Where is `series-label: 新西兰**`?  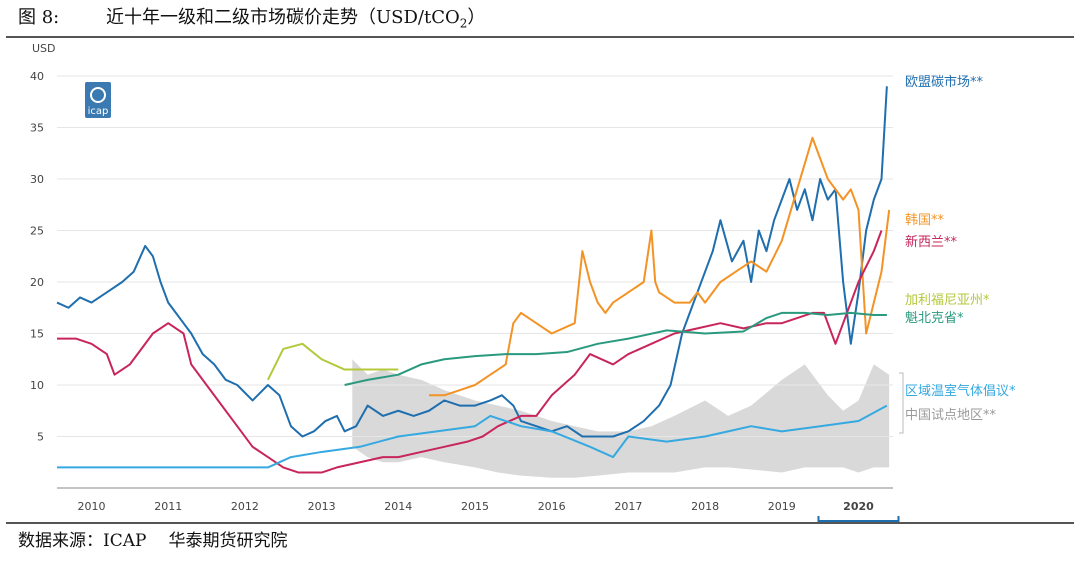 series-label: 新西兰** is located at coordinates (931, 242).